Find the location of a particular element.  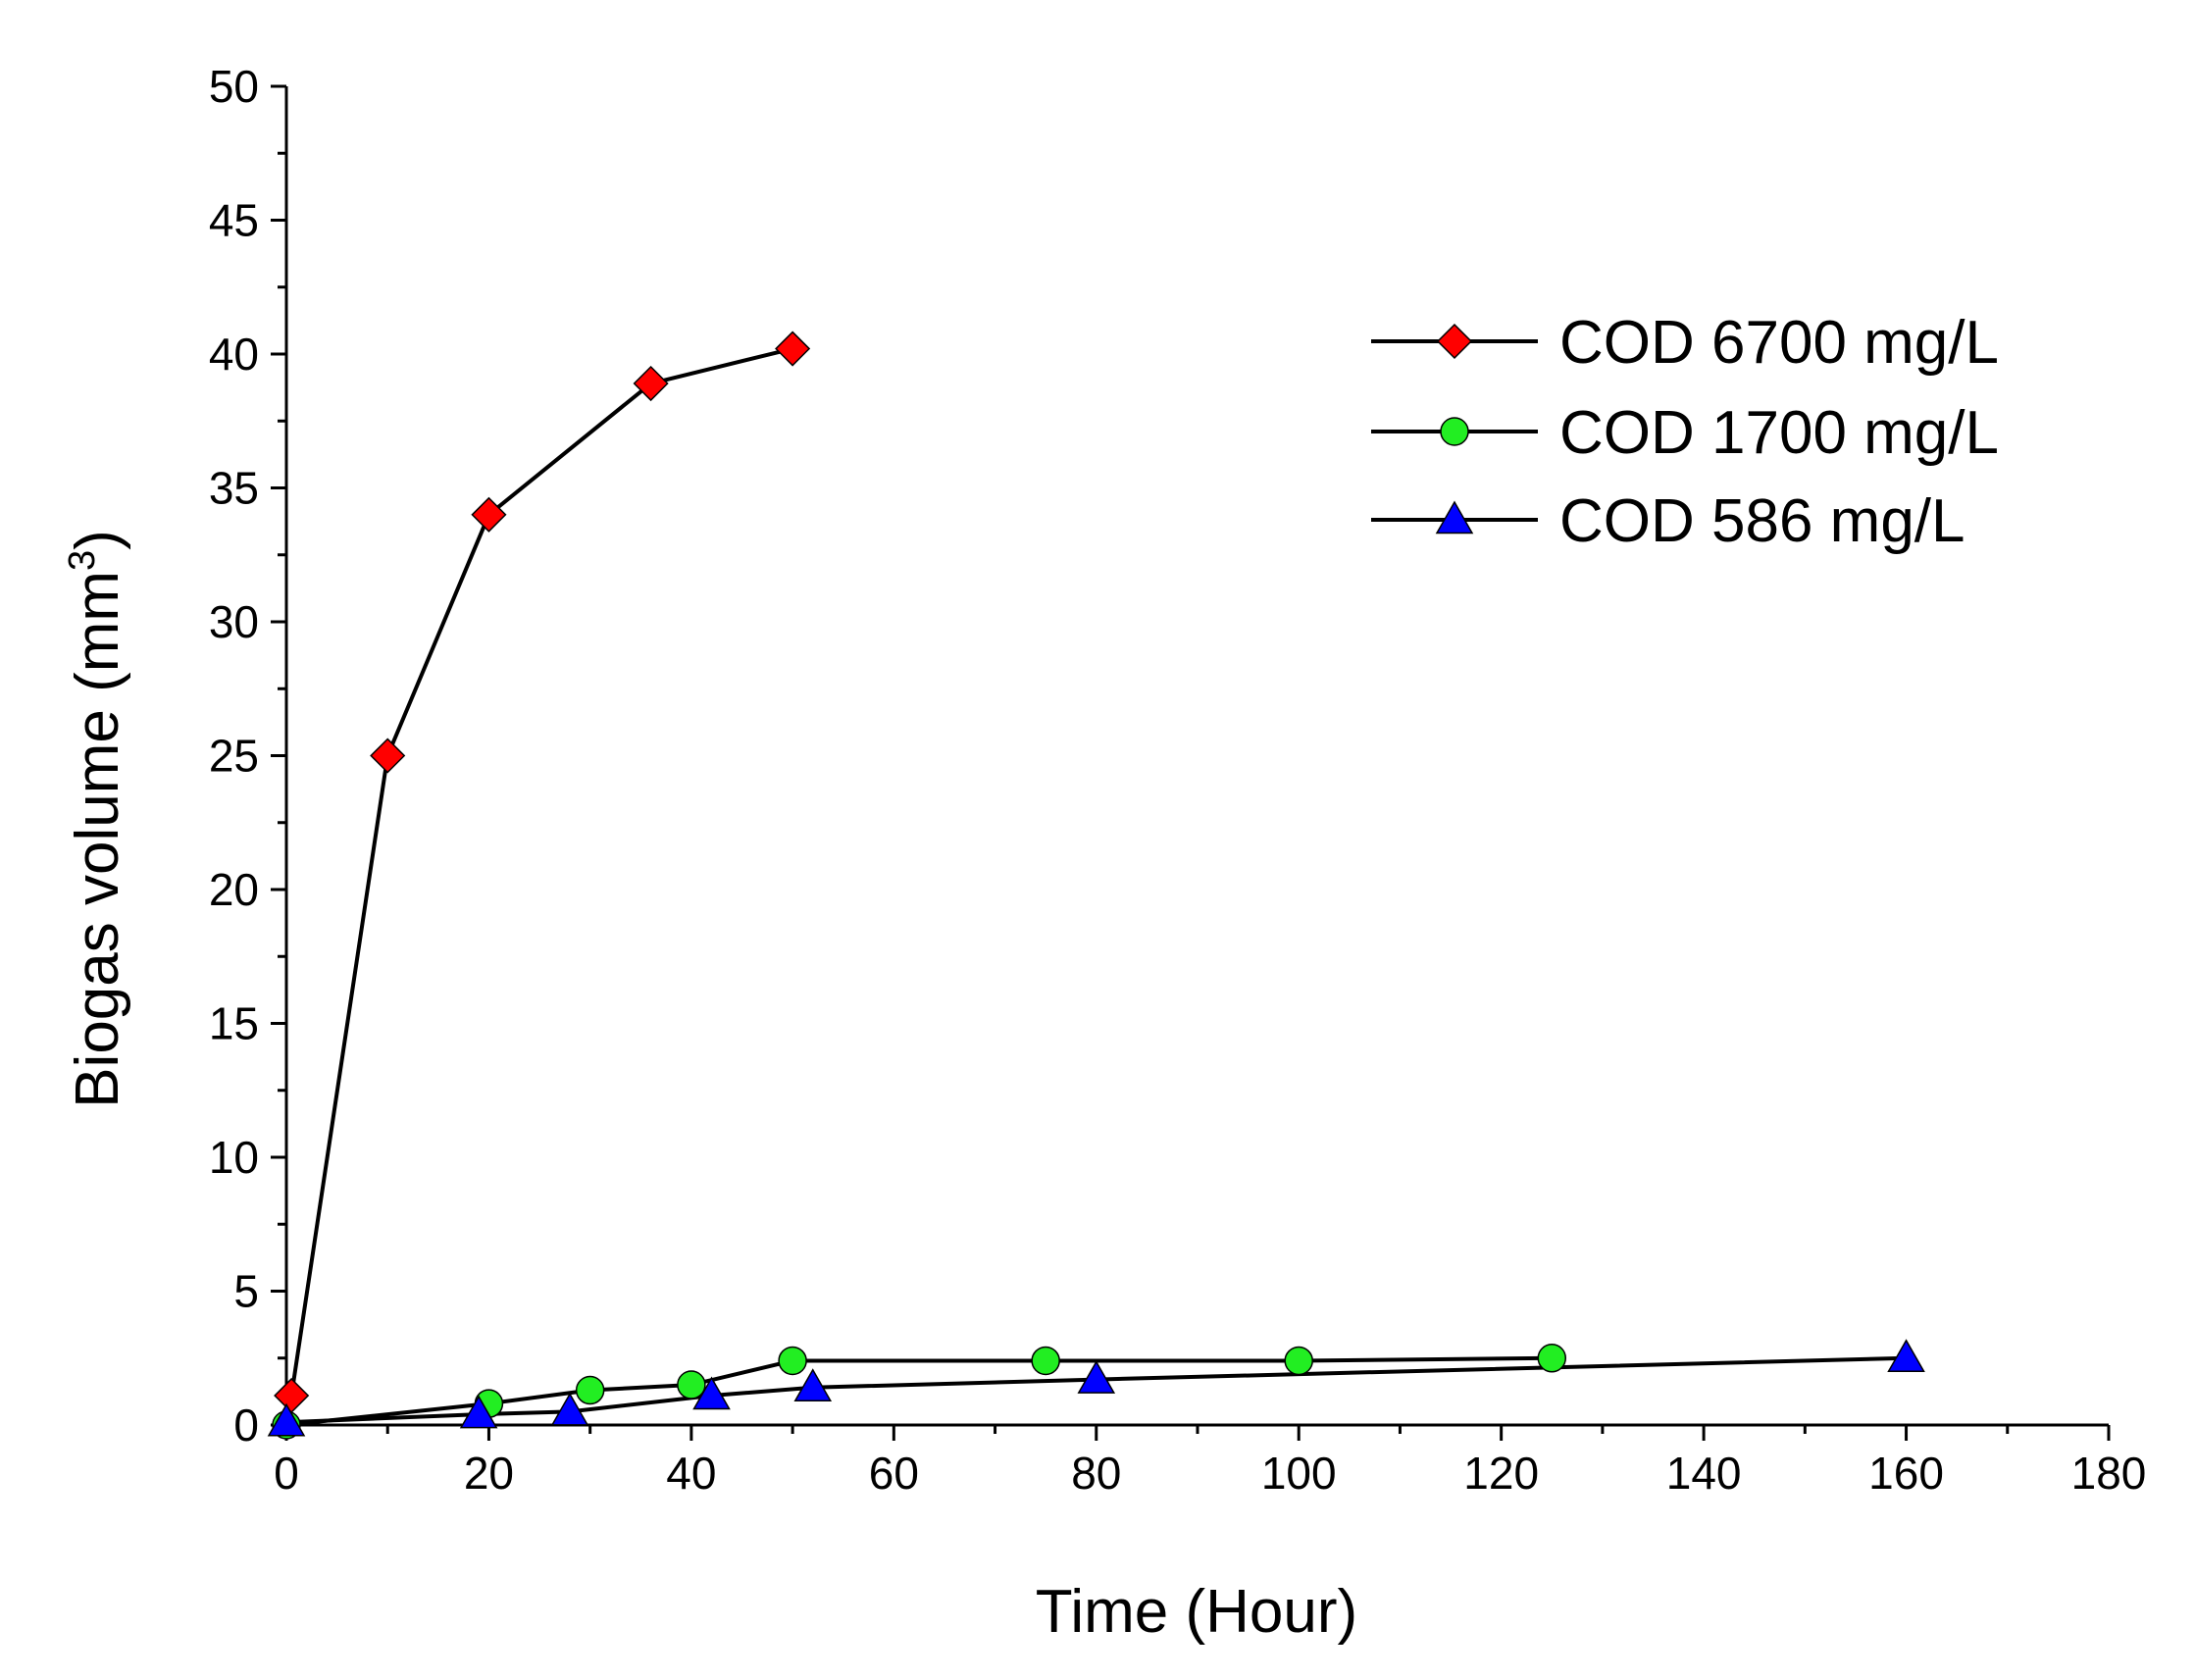

y-axis-title-superscript: 3 is located at coordinates (82, 560).